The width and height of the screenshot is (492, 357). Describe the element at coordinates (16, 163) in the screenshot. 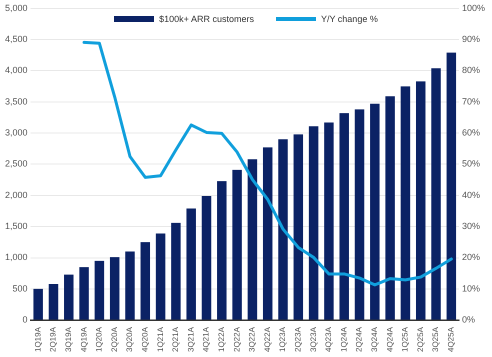

I see `y-tick-label: 2,500` at that location.